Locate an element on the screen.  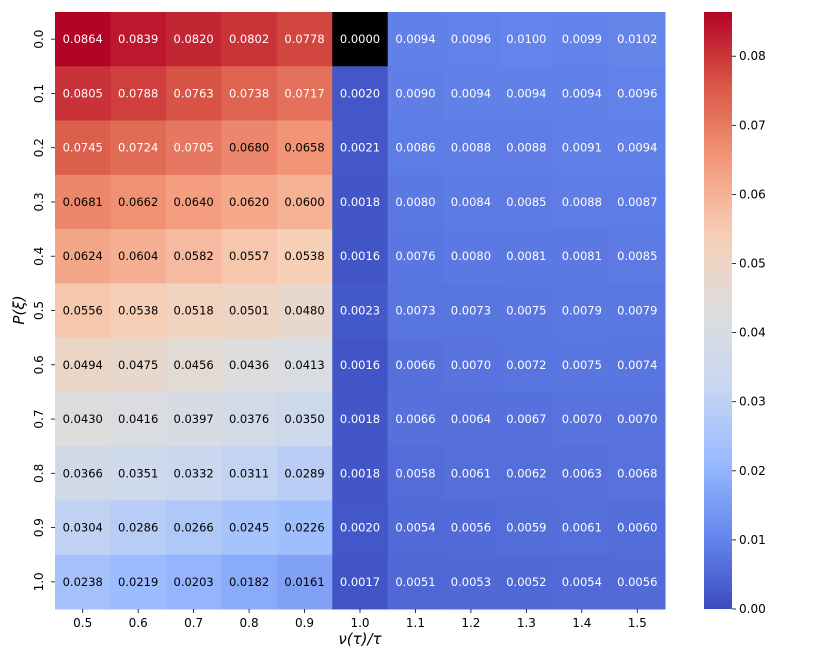
cell-value-label: 0.0557 is located at coordinates (249, 256).